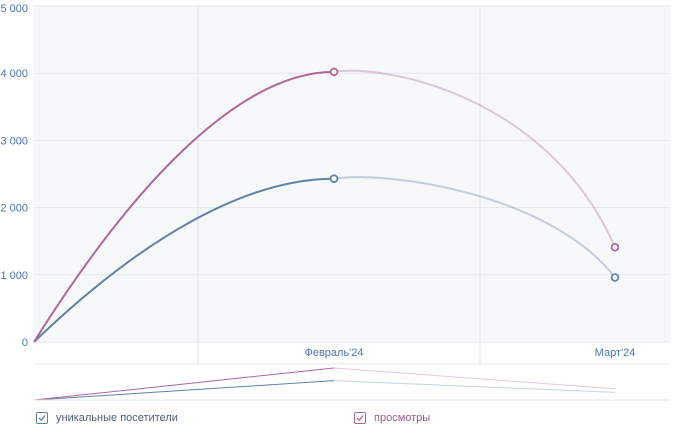 The image size is (680, 446). What do you see at coordinates (402, 418) in the screenshot?
I see `legend-label: просмотры` at bounding box center [402, 418].